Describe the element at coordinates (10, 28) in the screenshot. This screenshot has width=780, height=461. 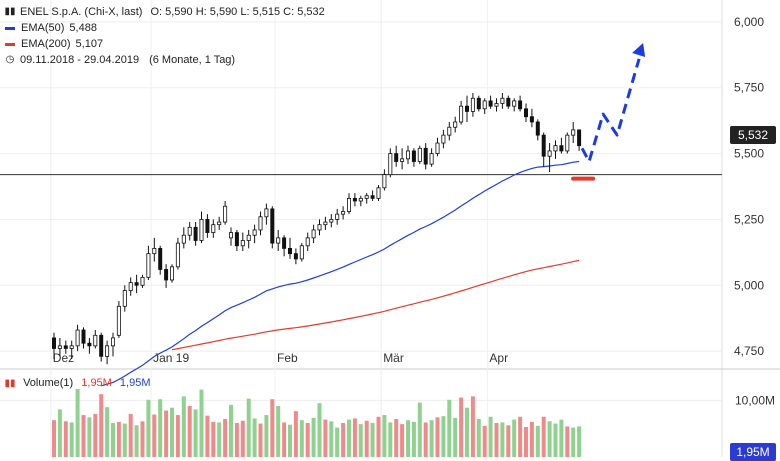
I see `ema50-swatch` at that location.